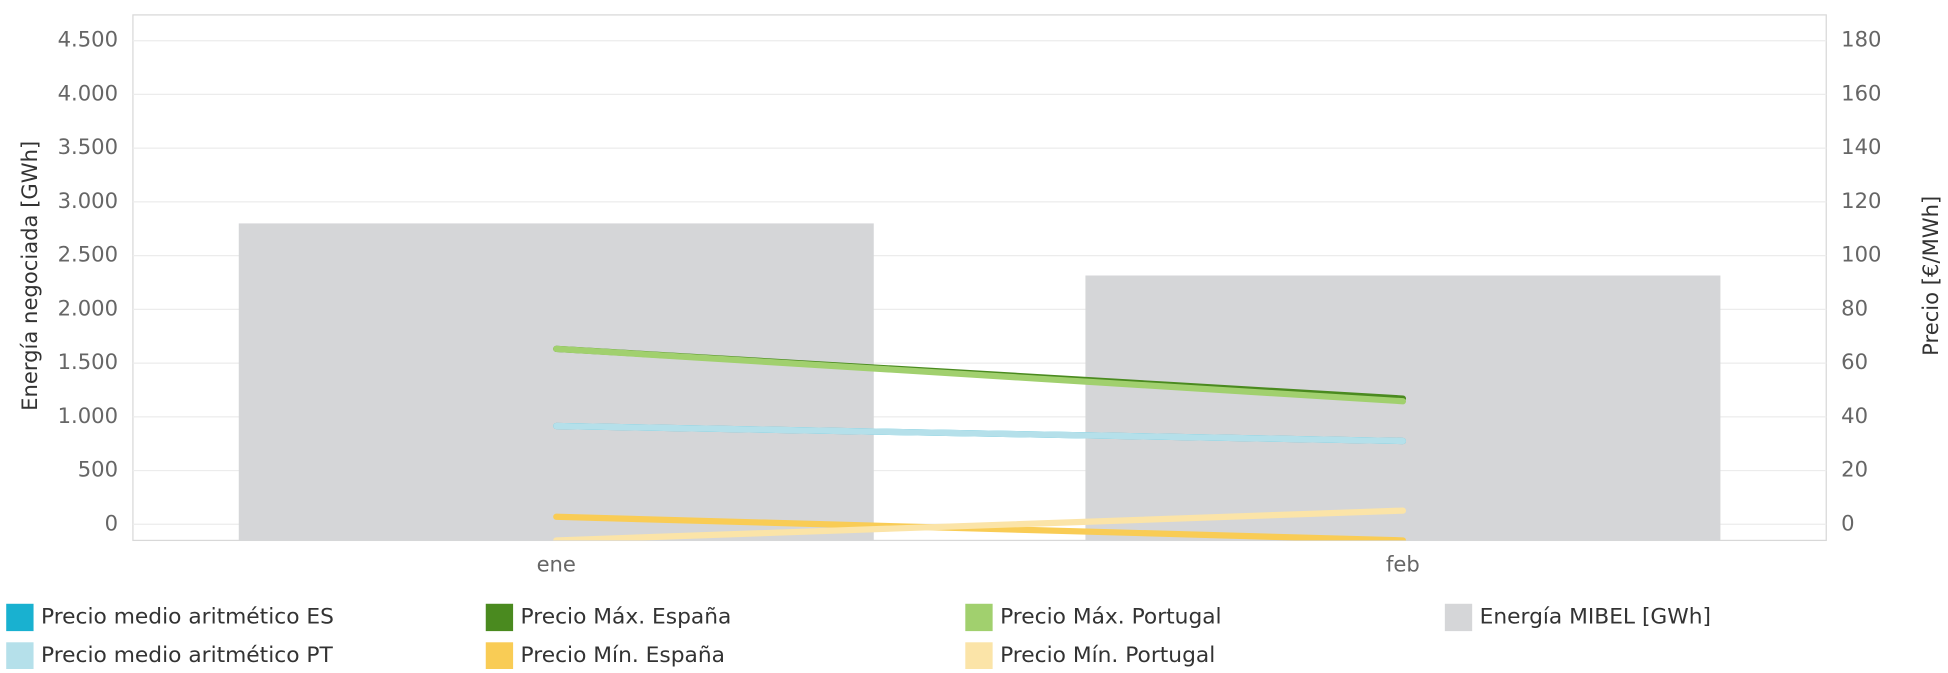  I want to click on y2-tick-label: 120, so click(1861, 200).